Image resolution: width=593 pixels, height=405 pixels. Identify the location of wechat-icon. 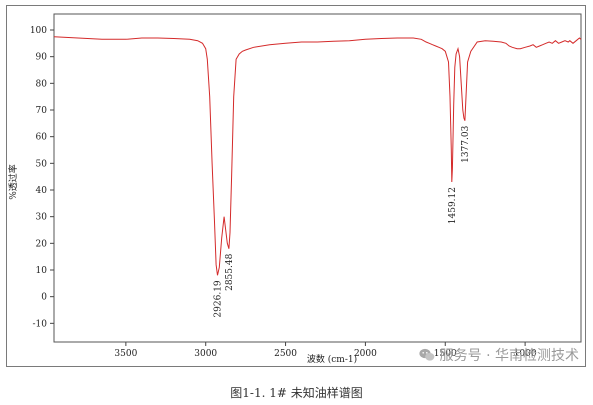
(427, 354).